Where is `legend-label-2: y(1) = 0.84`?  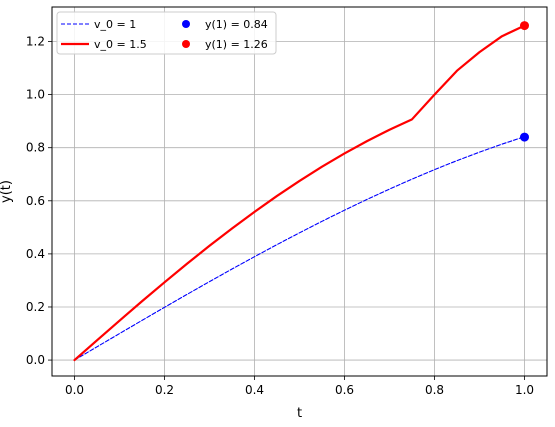
legend-label-2: y(1) = 0.84 is located at coordinates (236, 24).